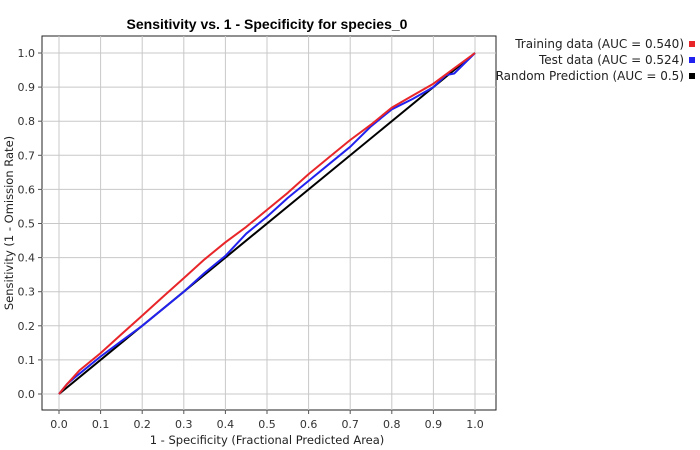 The width and height of the screenshot is (700, 450). Describe the element at coordinates (309, 424) in the screenshot. I see `x-tick-label: 0.6` at that location.